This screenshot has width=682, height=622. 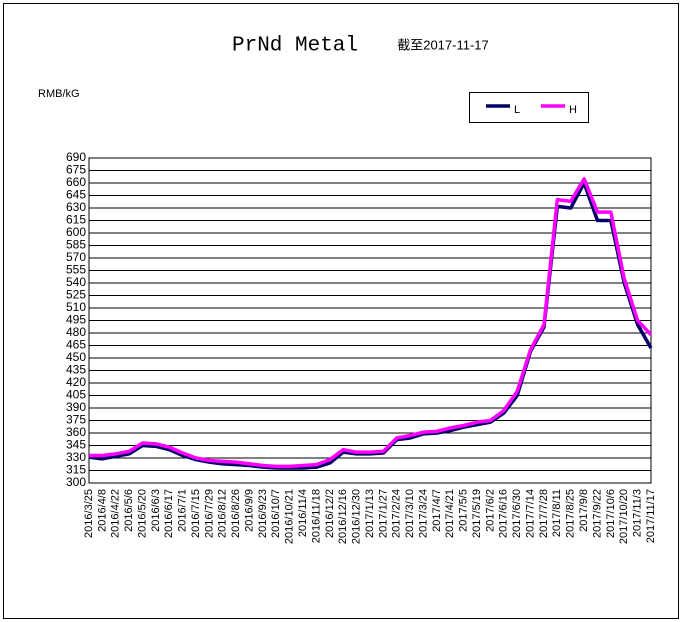 I want to click on y-tick-label: 450, so click(x=76, y=357).